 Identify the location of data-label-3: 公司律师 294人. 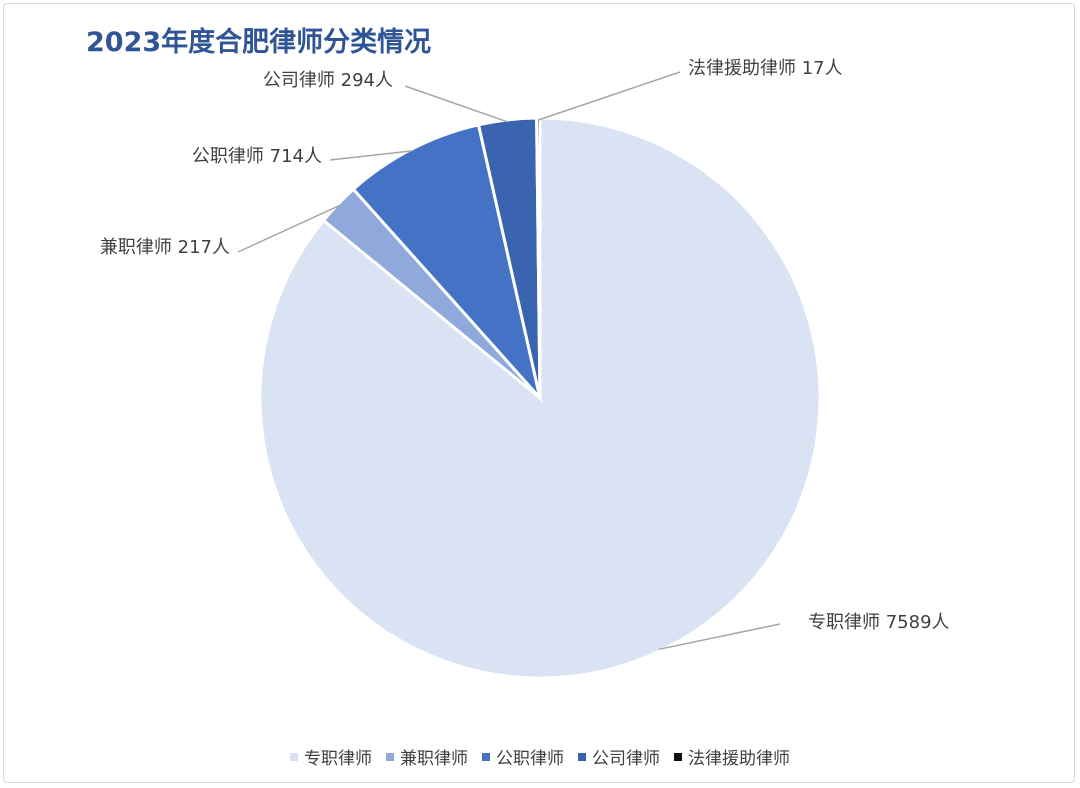
(328, 80).